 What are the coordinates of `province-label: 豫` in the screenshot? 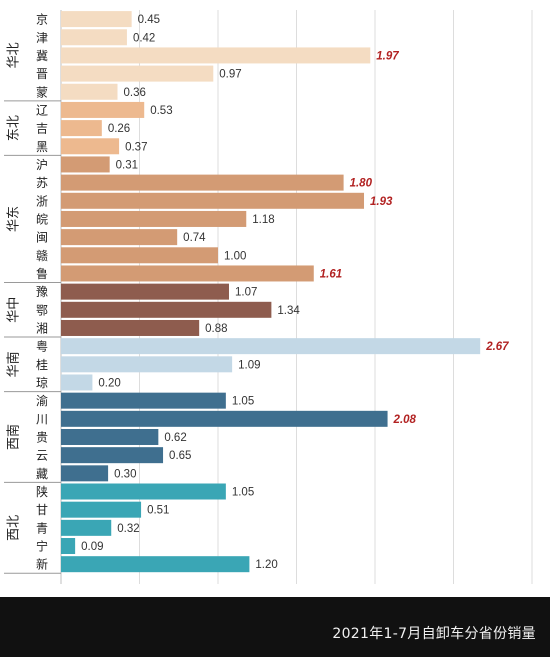 It's located at (42, 292).